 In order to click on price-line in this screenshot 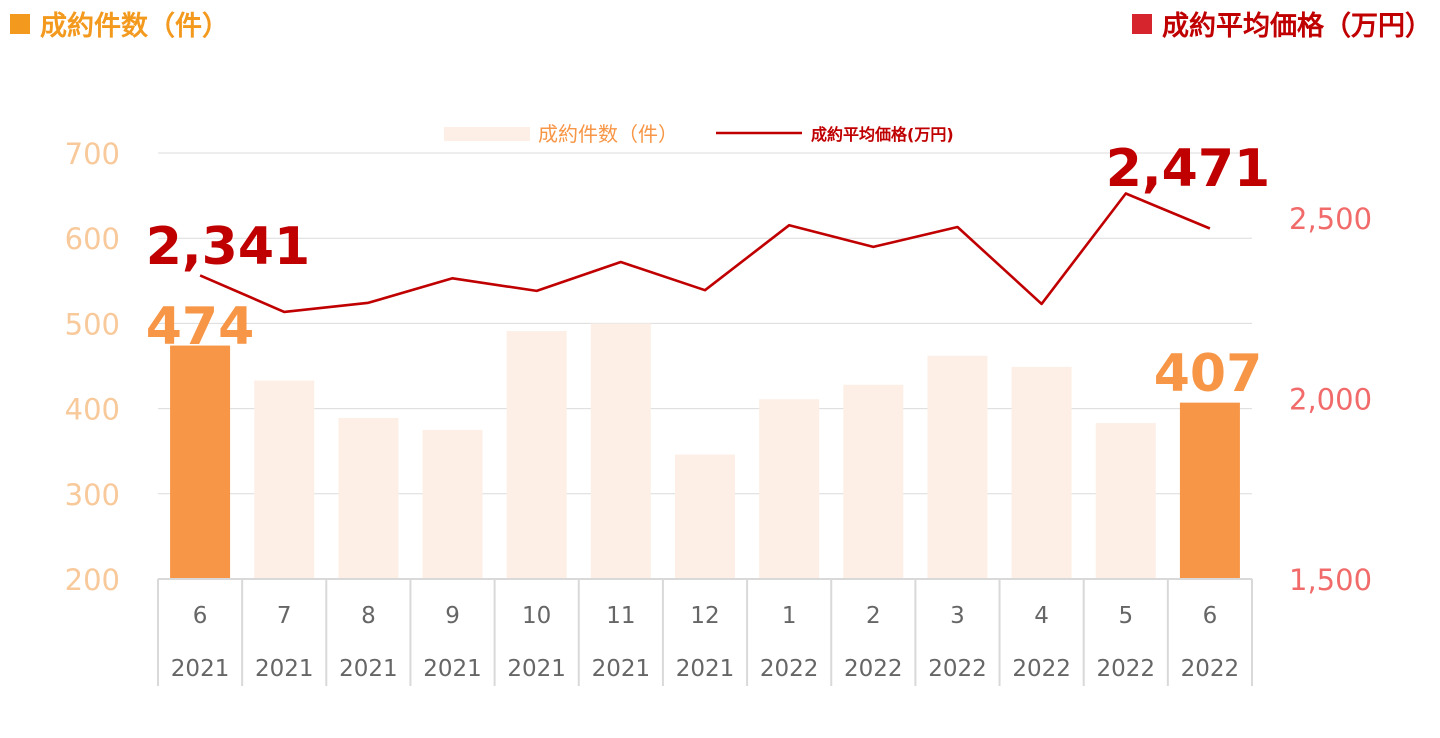, I will do `click(705, 253)`.